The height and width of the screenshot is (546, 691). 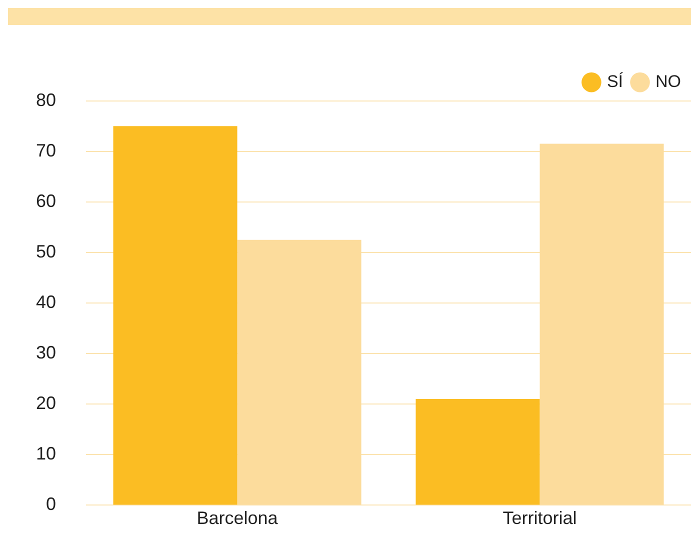 What do you see at coordinates (51, 504) in the screenshot?
I see `y-tick-label: 0` at bounding box center [51, 504].